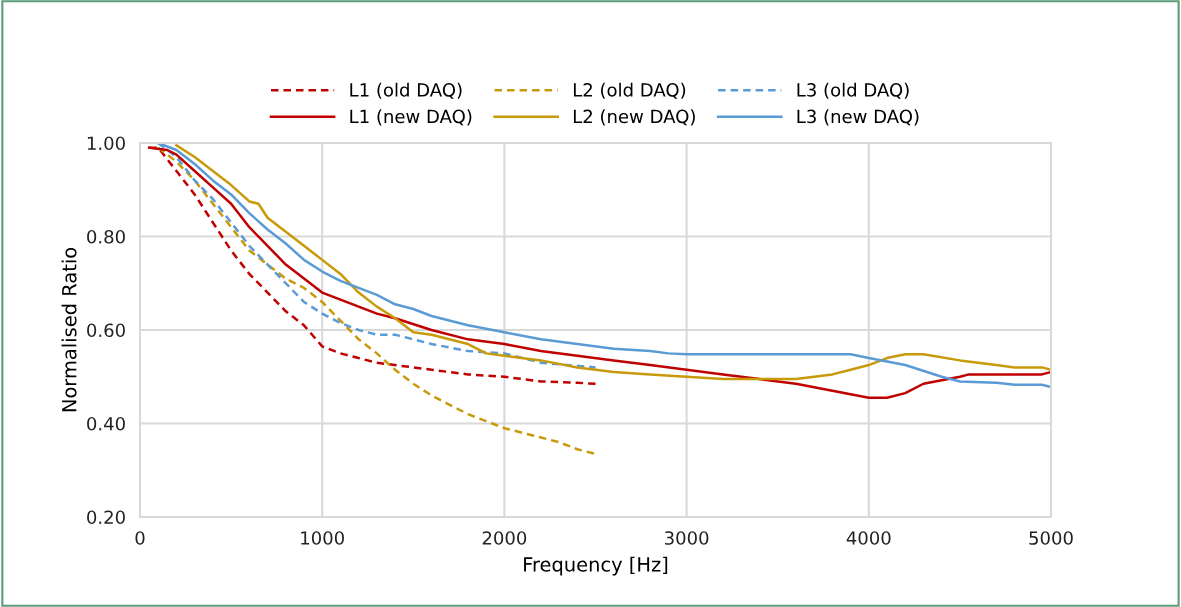 The height and width of the screenshot is (607, 1181). Describe the element at coordinates (106, 423) in the screenshot. I see `y-tick-label: 0.40` at that location.